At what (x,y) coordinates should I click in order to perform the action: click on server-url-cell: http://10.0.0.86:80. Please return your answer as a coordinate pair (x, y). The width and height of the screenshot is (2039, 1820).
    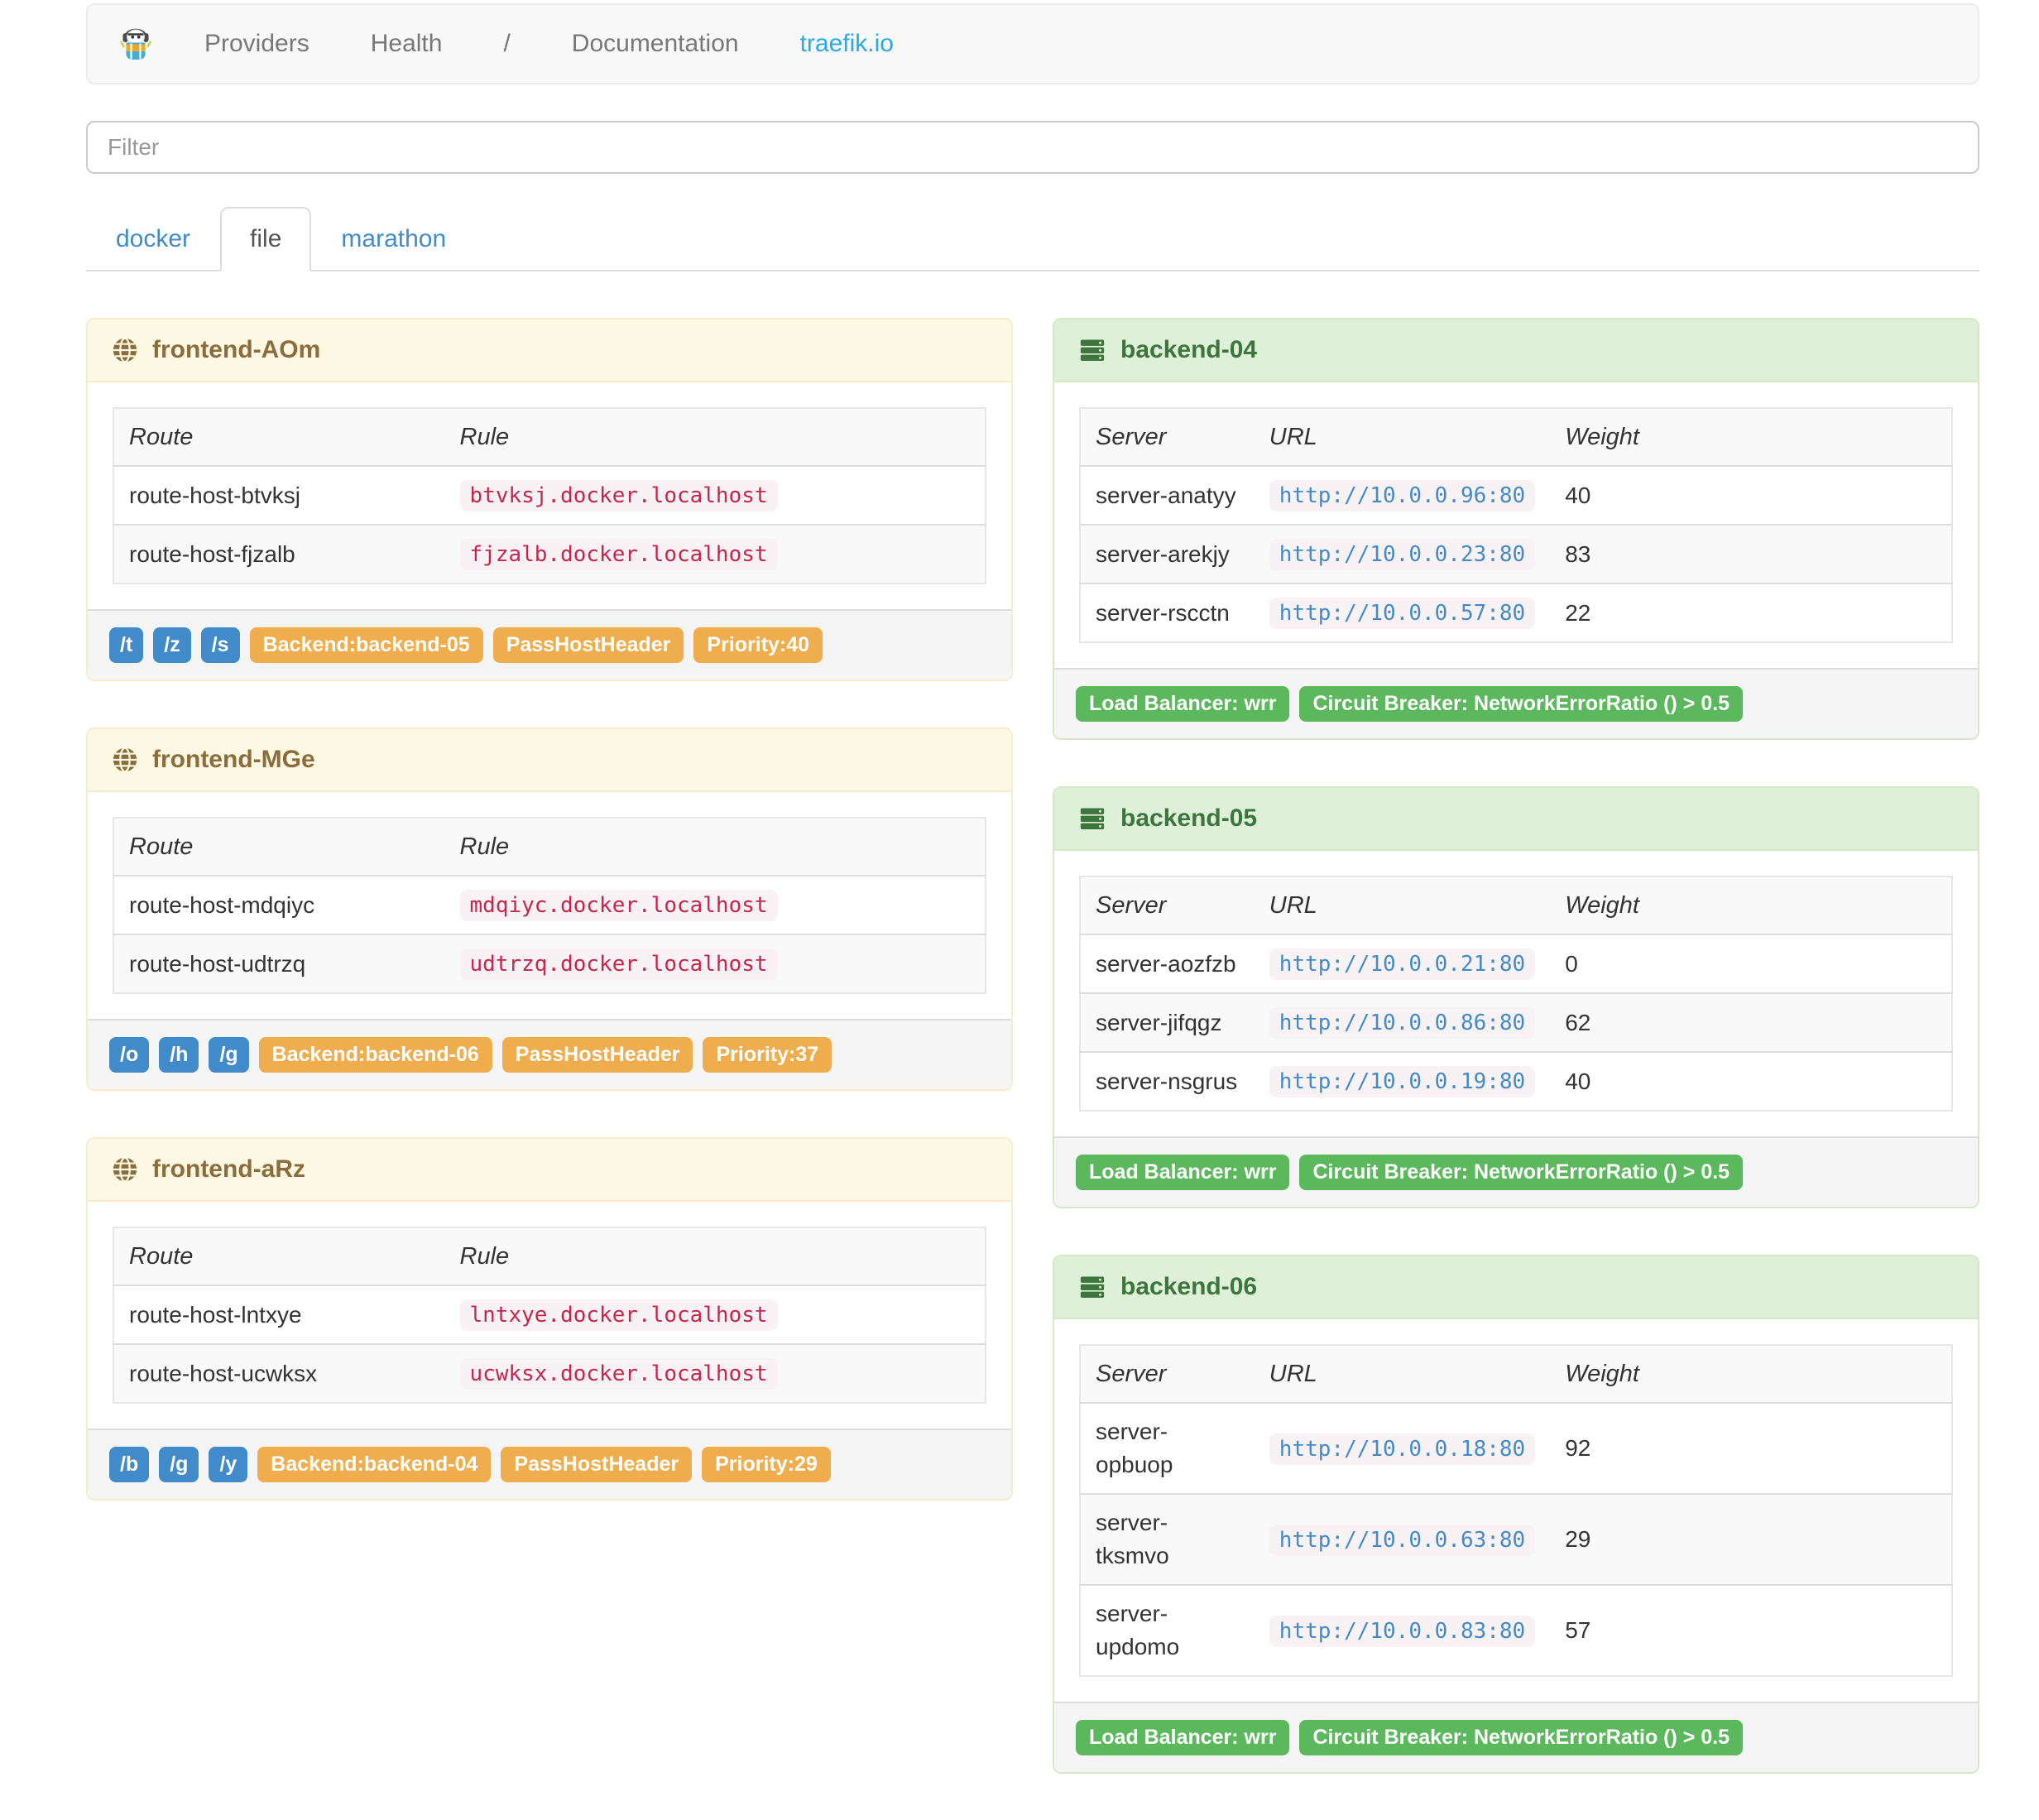
    Looking at the image, I should click on (1402, 1022).